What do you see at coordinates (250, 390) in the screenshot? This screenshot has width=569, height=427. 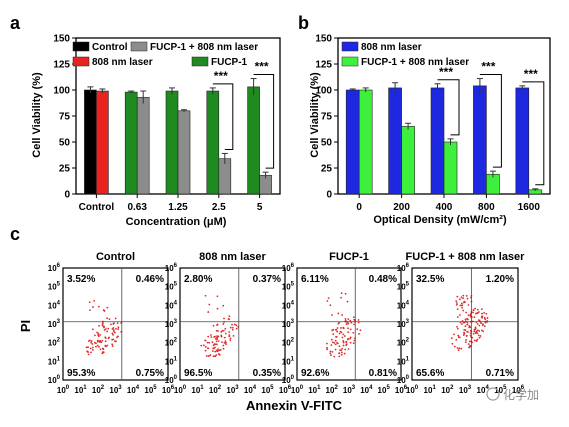 I see `x-tick-label: 10⁴` at bounding box center [250, 390].